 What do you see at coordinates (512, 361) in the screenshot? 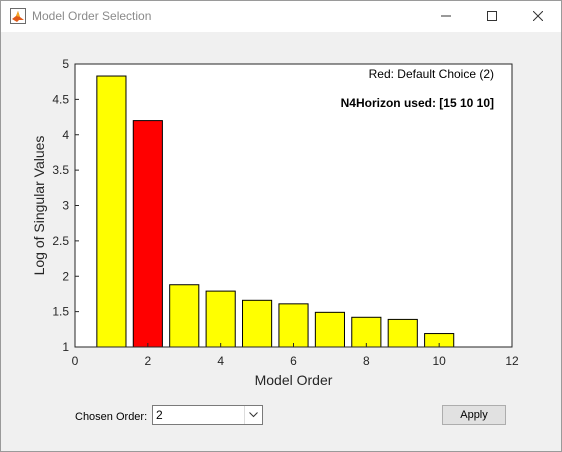
I see `x-tick-label: 12` at bounding box center [512, 361].